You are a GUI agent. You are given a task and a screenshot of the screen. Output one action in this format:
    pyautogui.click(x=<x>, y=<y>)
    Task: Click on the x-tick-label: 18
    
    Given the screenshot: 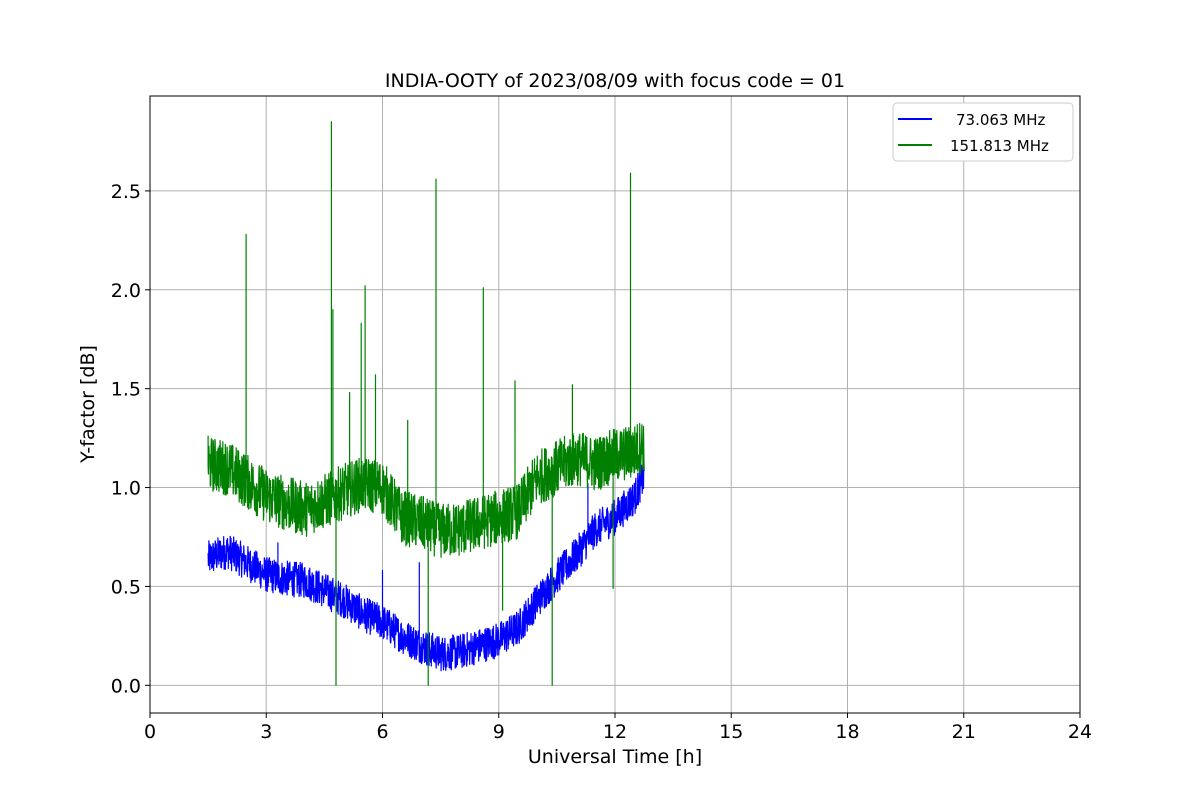 What is the action you would take?
    pyautogui.click(x=847, y=732)
    